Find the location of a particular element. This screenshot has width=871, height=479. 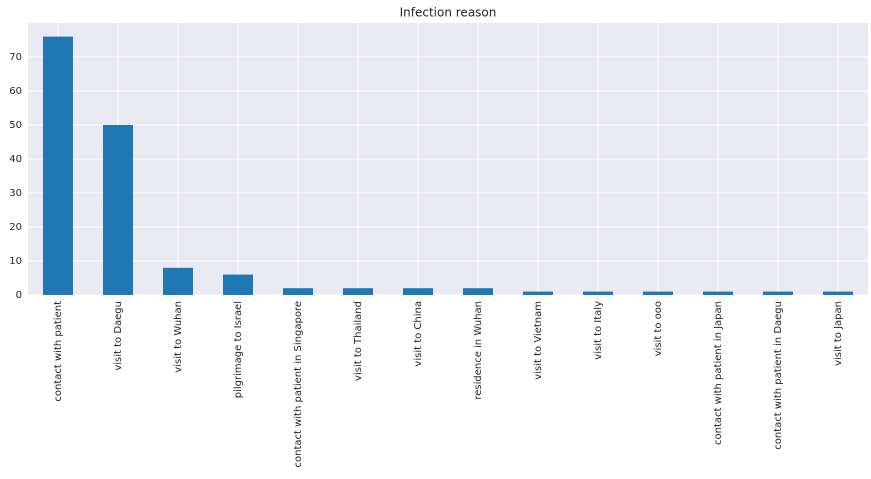

x-tick-label: visit to China is located at coordinates (418, 334).